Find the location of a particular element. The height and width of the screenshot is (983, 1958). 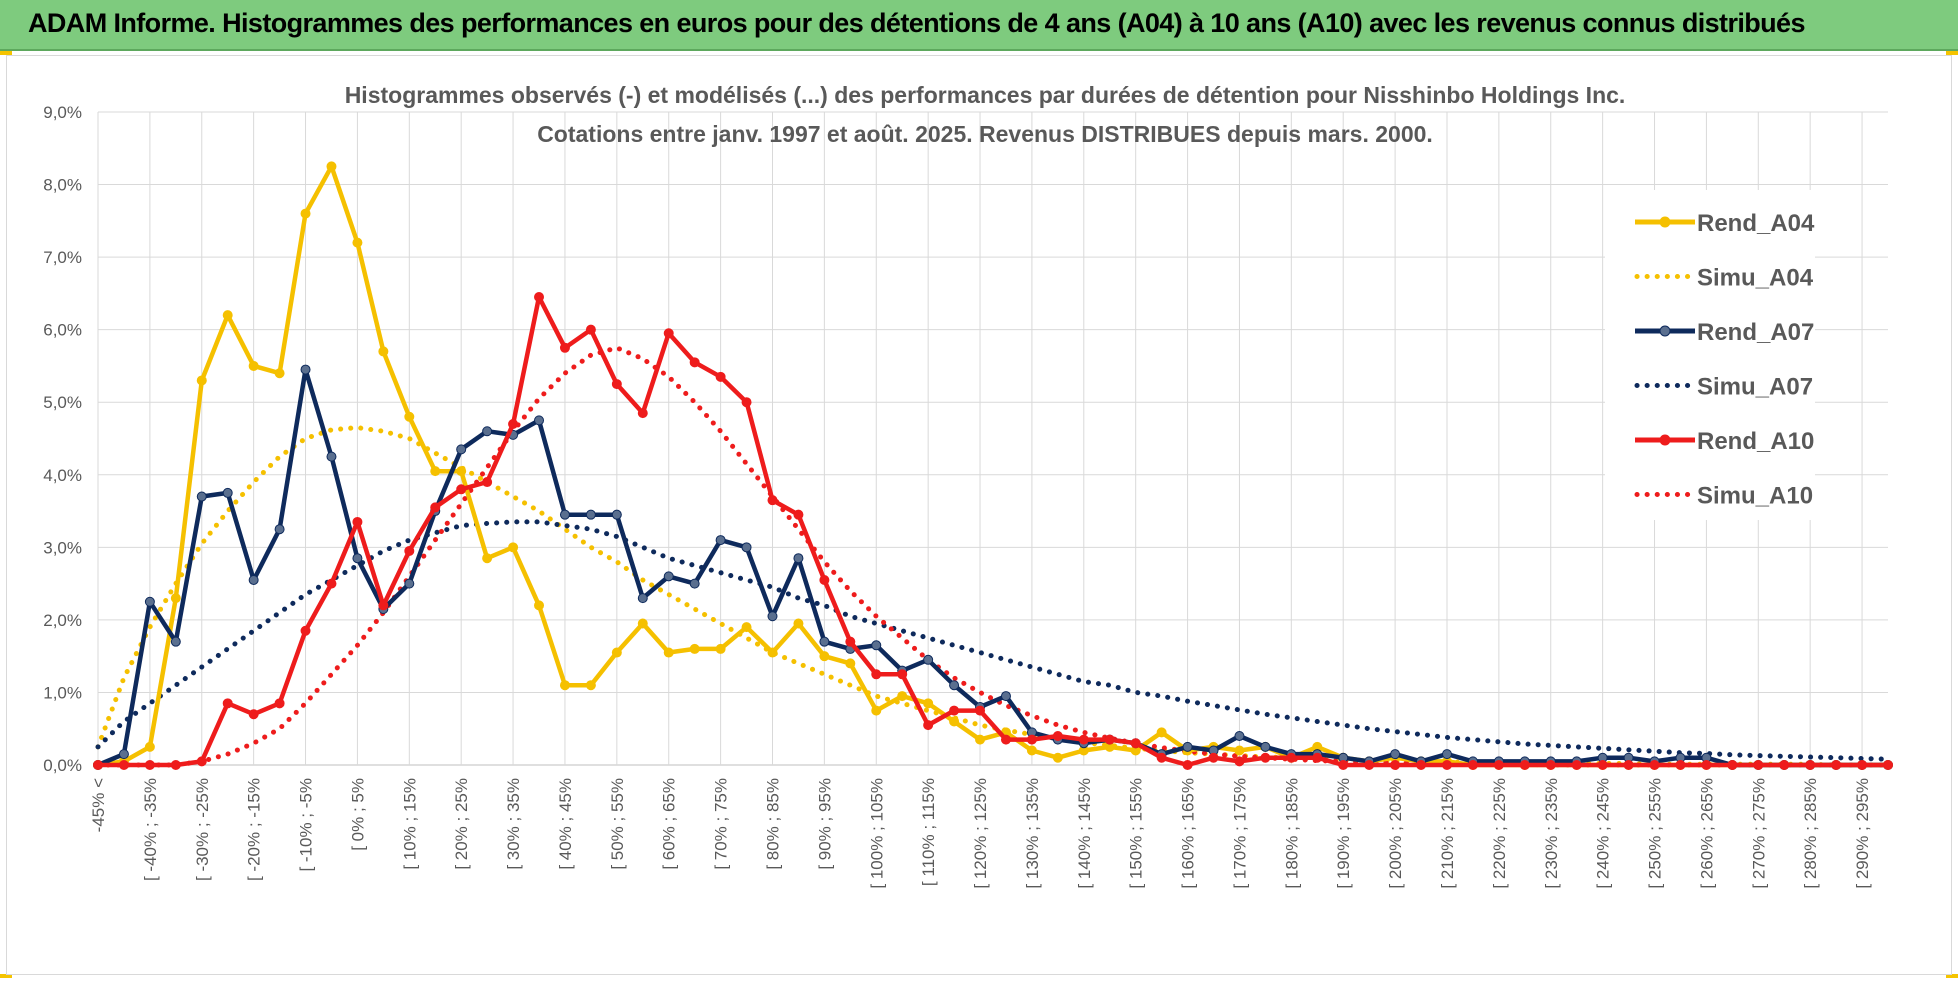

x-tick-label: [ 160% ; 165% is located at coordinates (1188, 833).